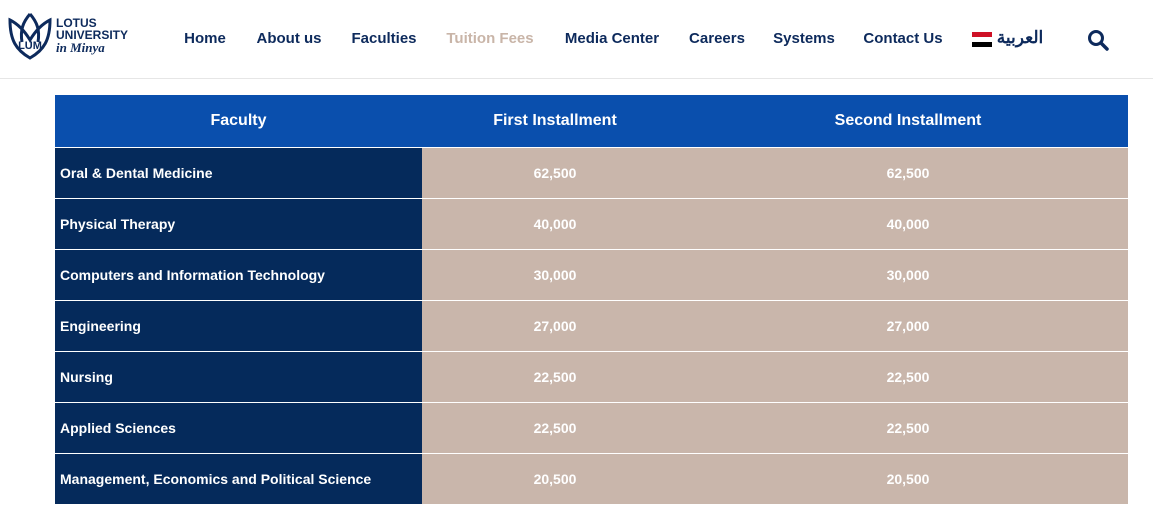 The image size is (1153, 517). I want to click on faculty-cell: Oral & Dental Medicine, so click(238, 173).